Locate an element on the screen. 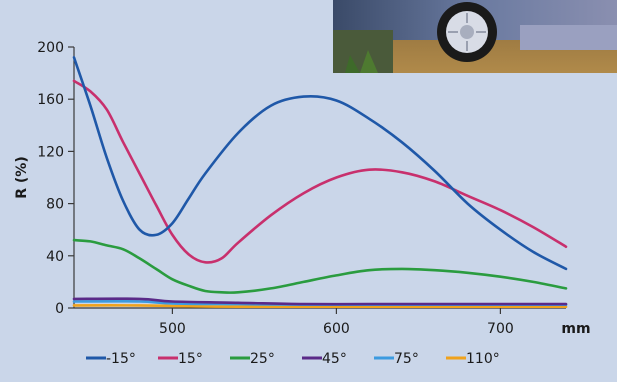  y-tick-label: 200 is located at coordinates (50, 48).